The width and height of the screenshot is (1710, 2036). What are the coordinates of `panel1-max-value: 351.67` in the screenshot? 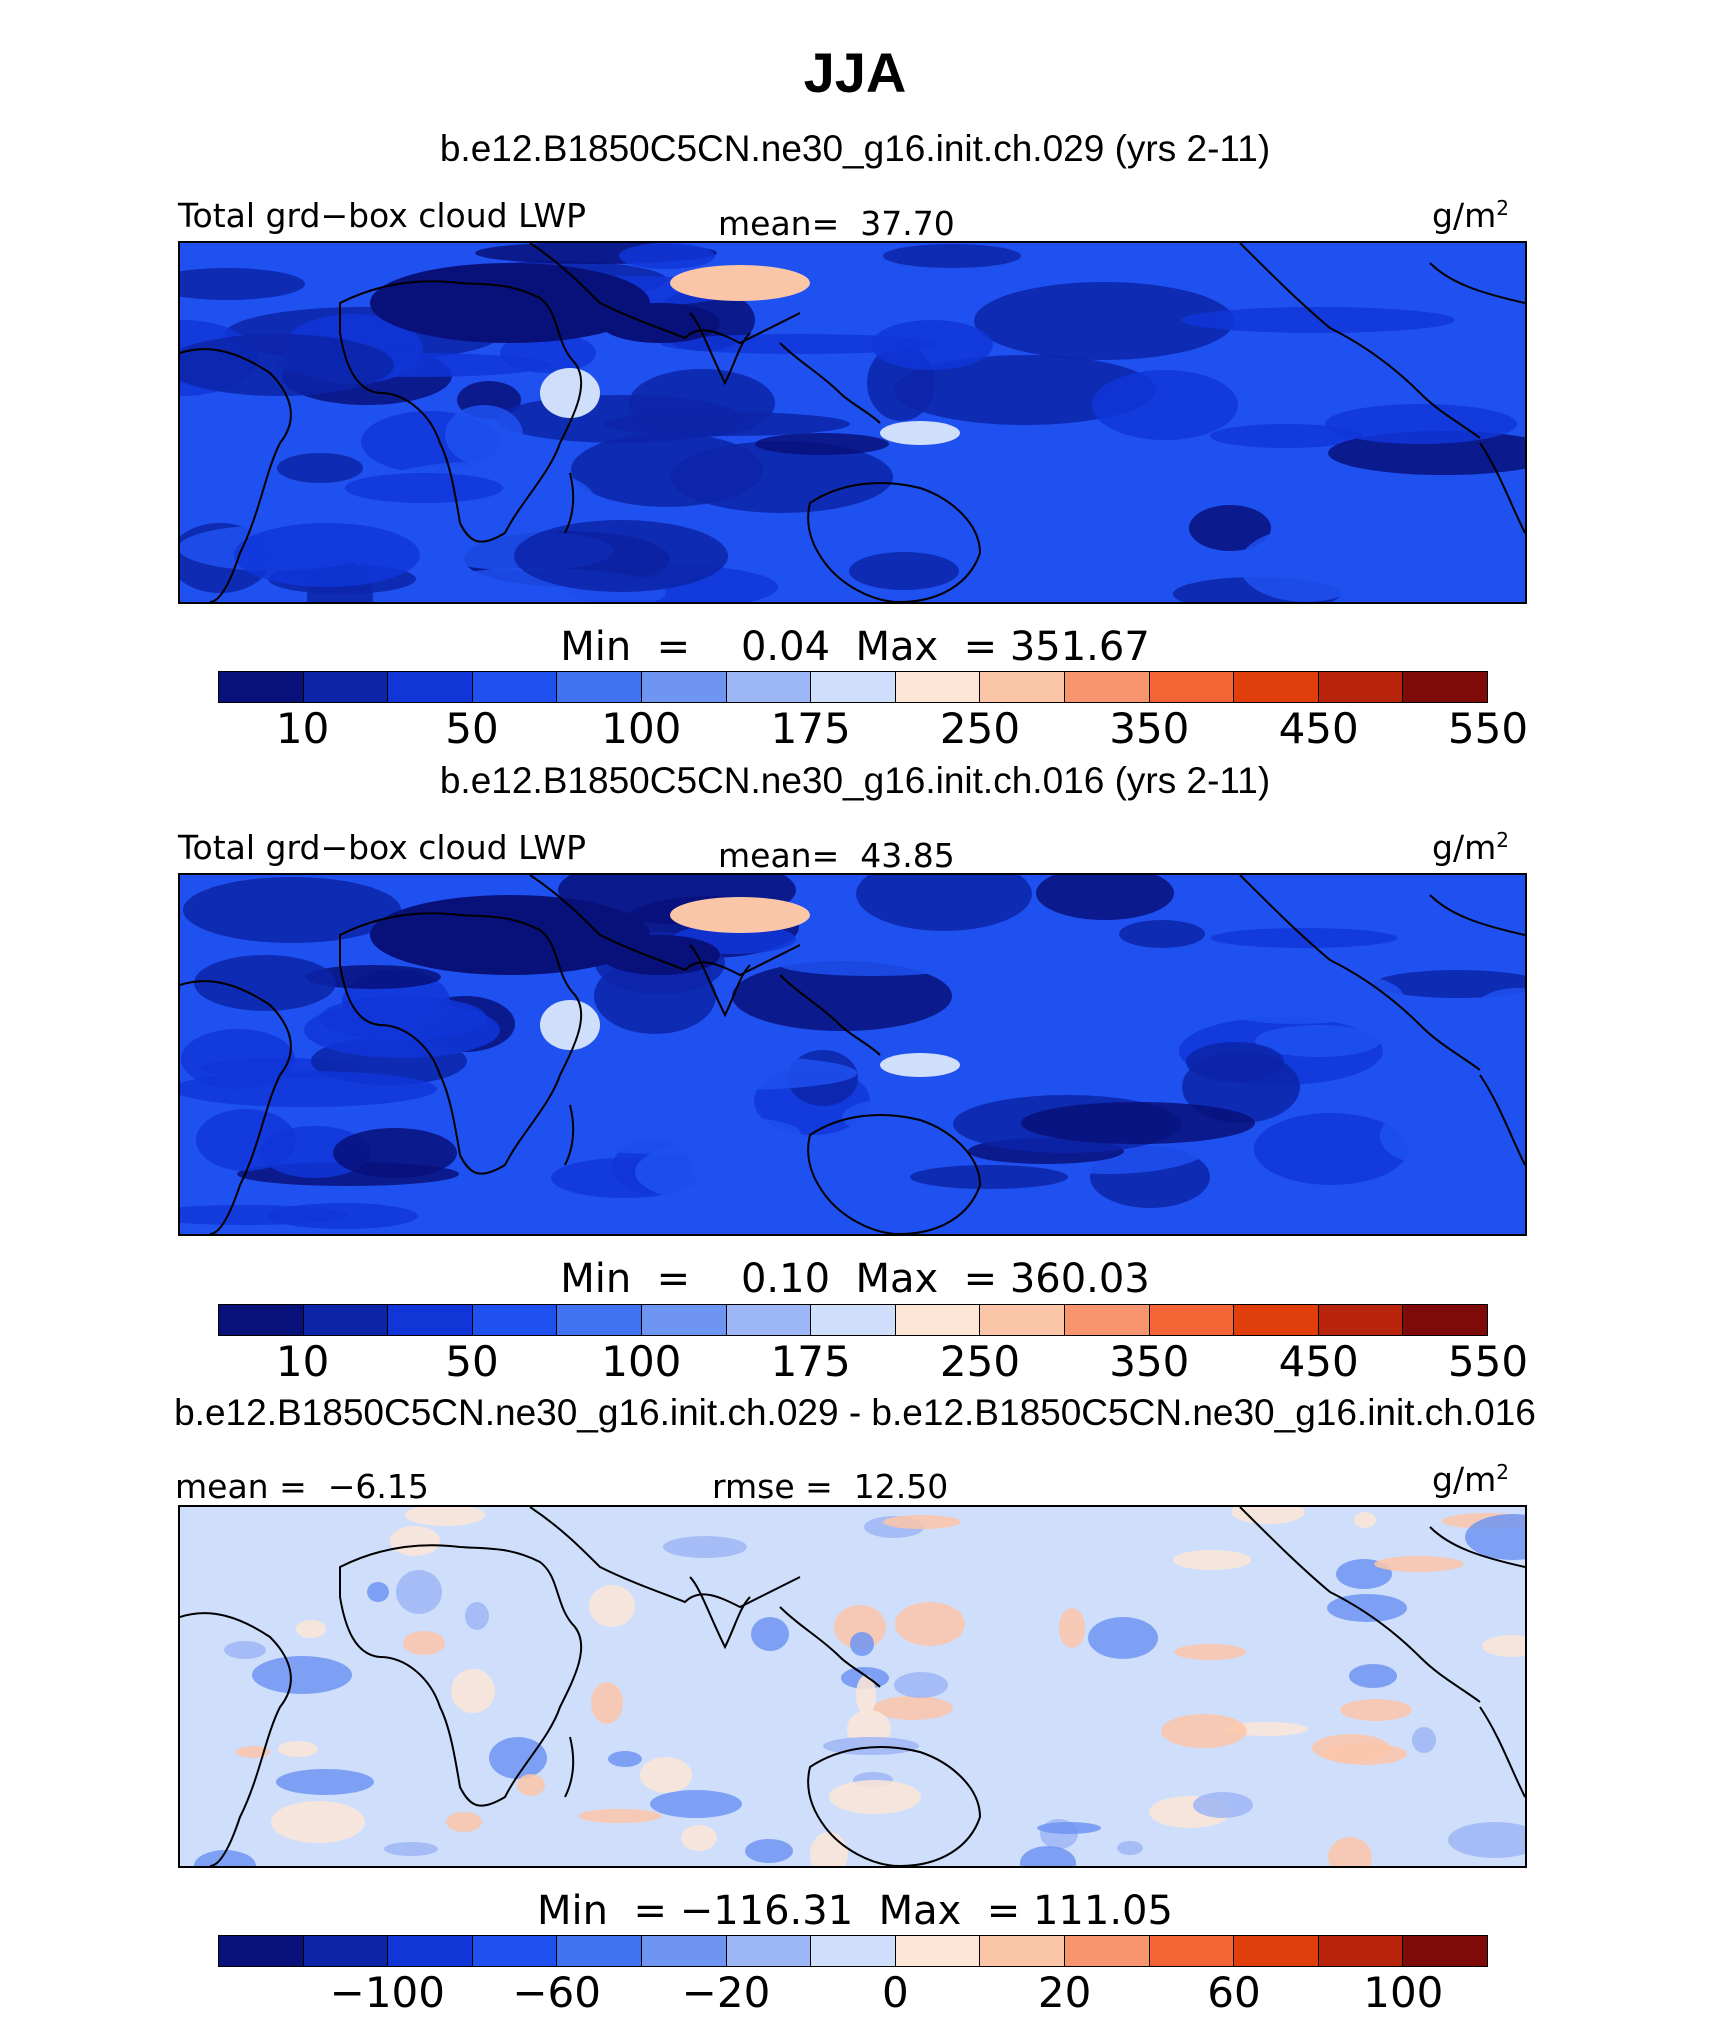 It's located at (1079, 647).